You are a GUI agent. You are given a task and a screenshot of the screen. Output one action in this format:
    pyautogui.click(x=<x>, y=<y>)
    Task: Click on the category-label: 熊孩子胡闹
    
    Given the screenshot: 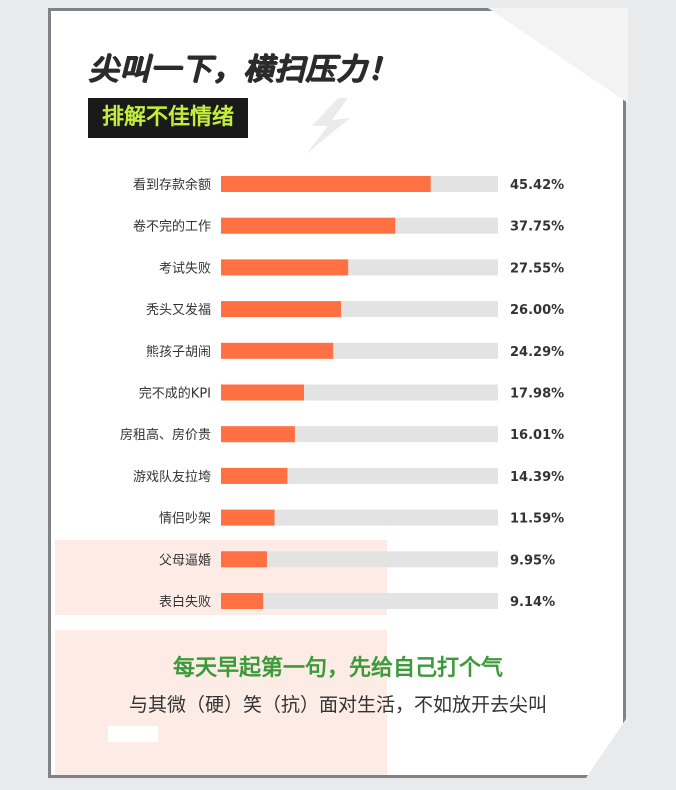 What is the action you would take?
    pyautogui.click(x=178, y=352)
    